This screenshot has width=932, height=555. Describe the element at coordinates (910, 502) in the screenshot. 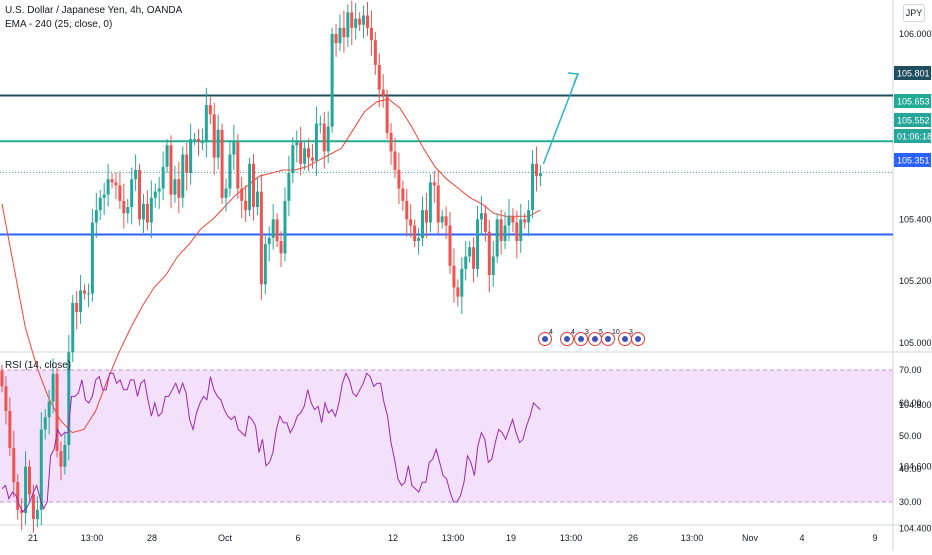

I see `rsi-tick-label: 30.00` at that location.